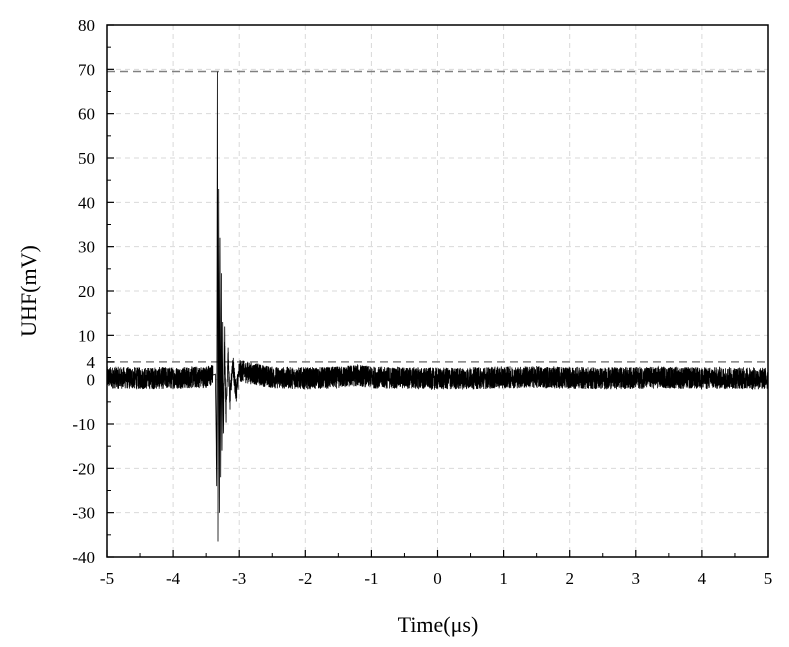 This screenshot has width=789, height=647. What do you see at coordinates (83, 557) in the screenshot?
I see `y-tick-label: -40` at bounding box center [83, 557].